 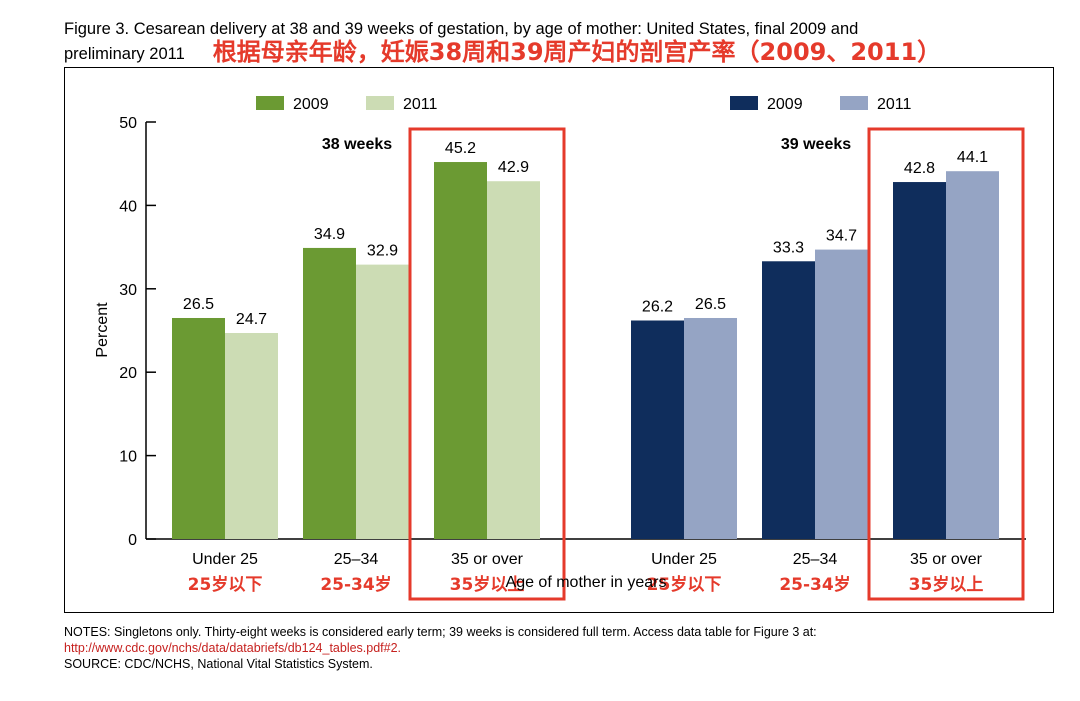 I want to click on bar-value-label: 44.1, so click(x=972, y=157).